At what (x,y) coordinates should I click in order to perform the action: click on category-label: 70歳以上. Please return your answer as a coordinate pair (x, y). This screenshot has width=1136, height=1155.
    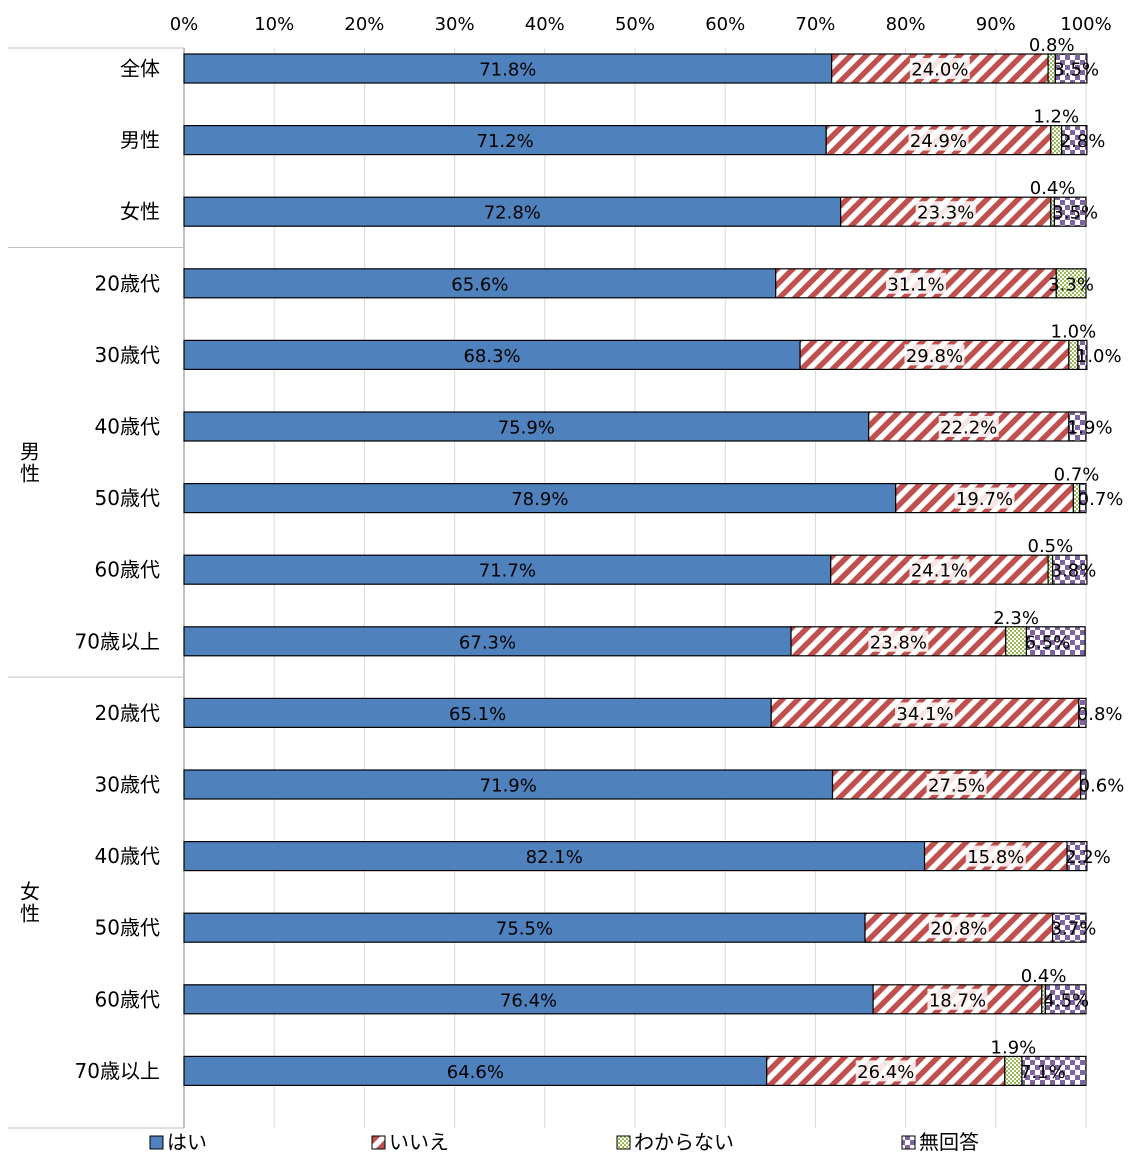
    Looking at the image, I should click on (117, 1071).